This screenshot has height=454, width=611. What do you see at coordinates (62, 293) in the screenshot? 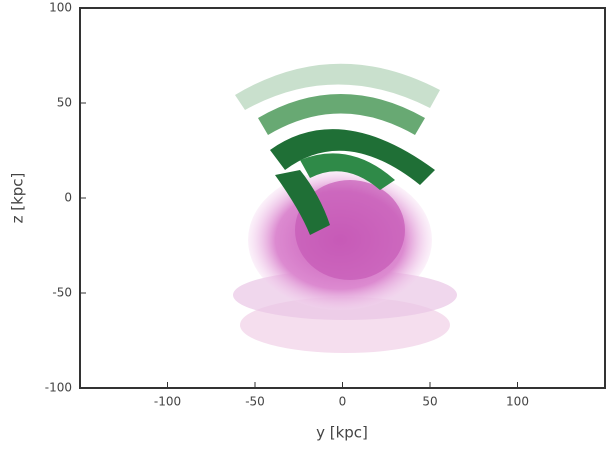
I see `y-tick-label: -50` at bounding box center [62, 293].